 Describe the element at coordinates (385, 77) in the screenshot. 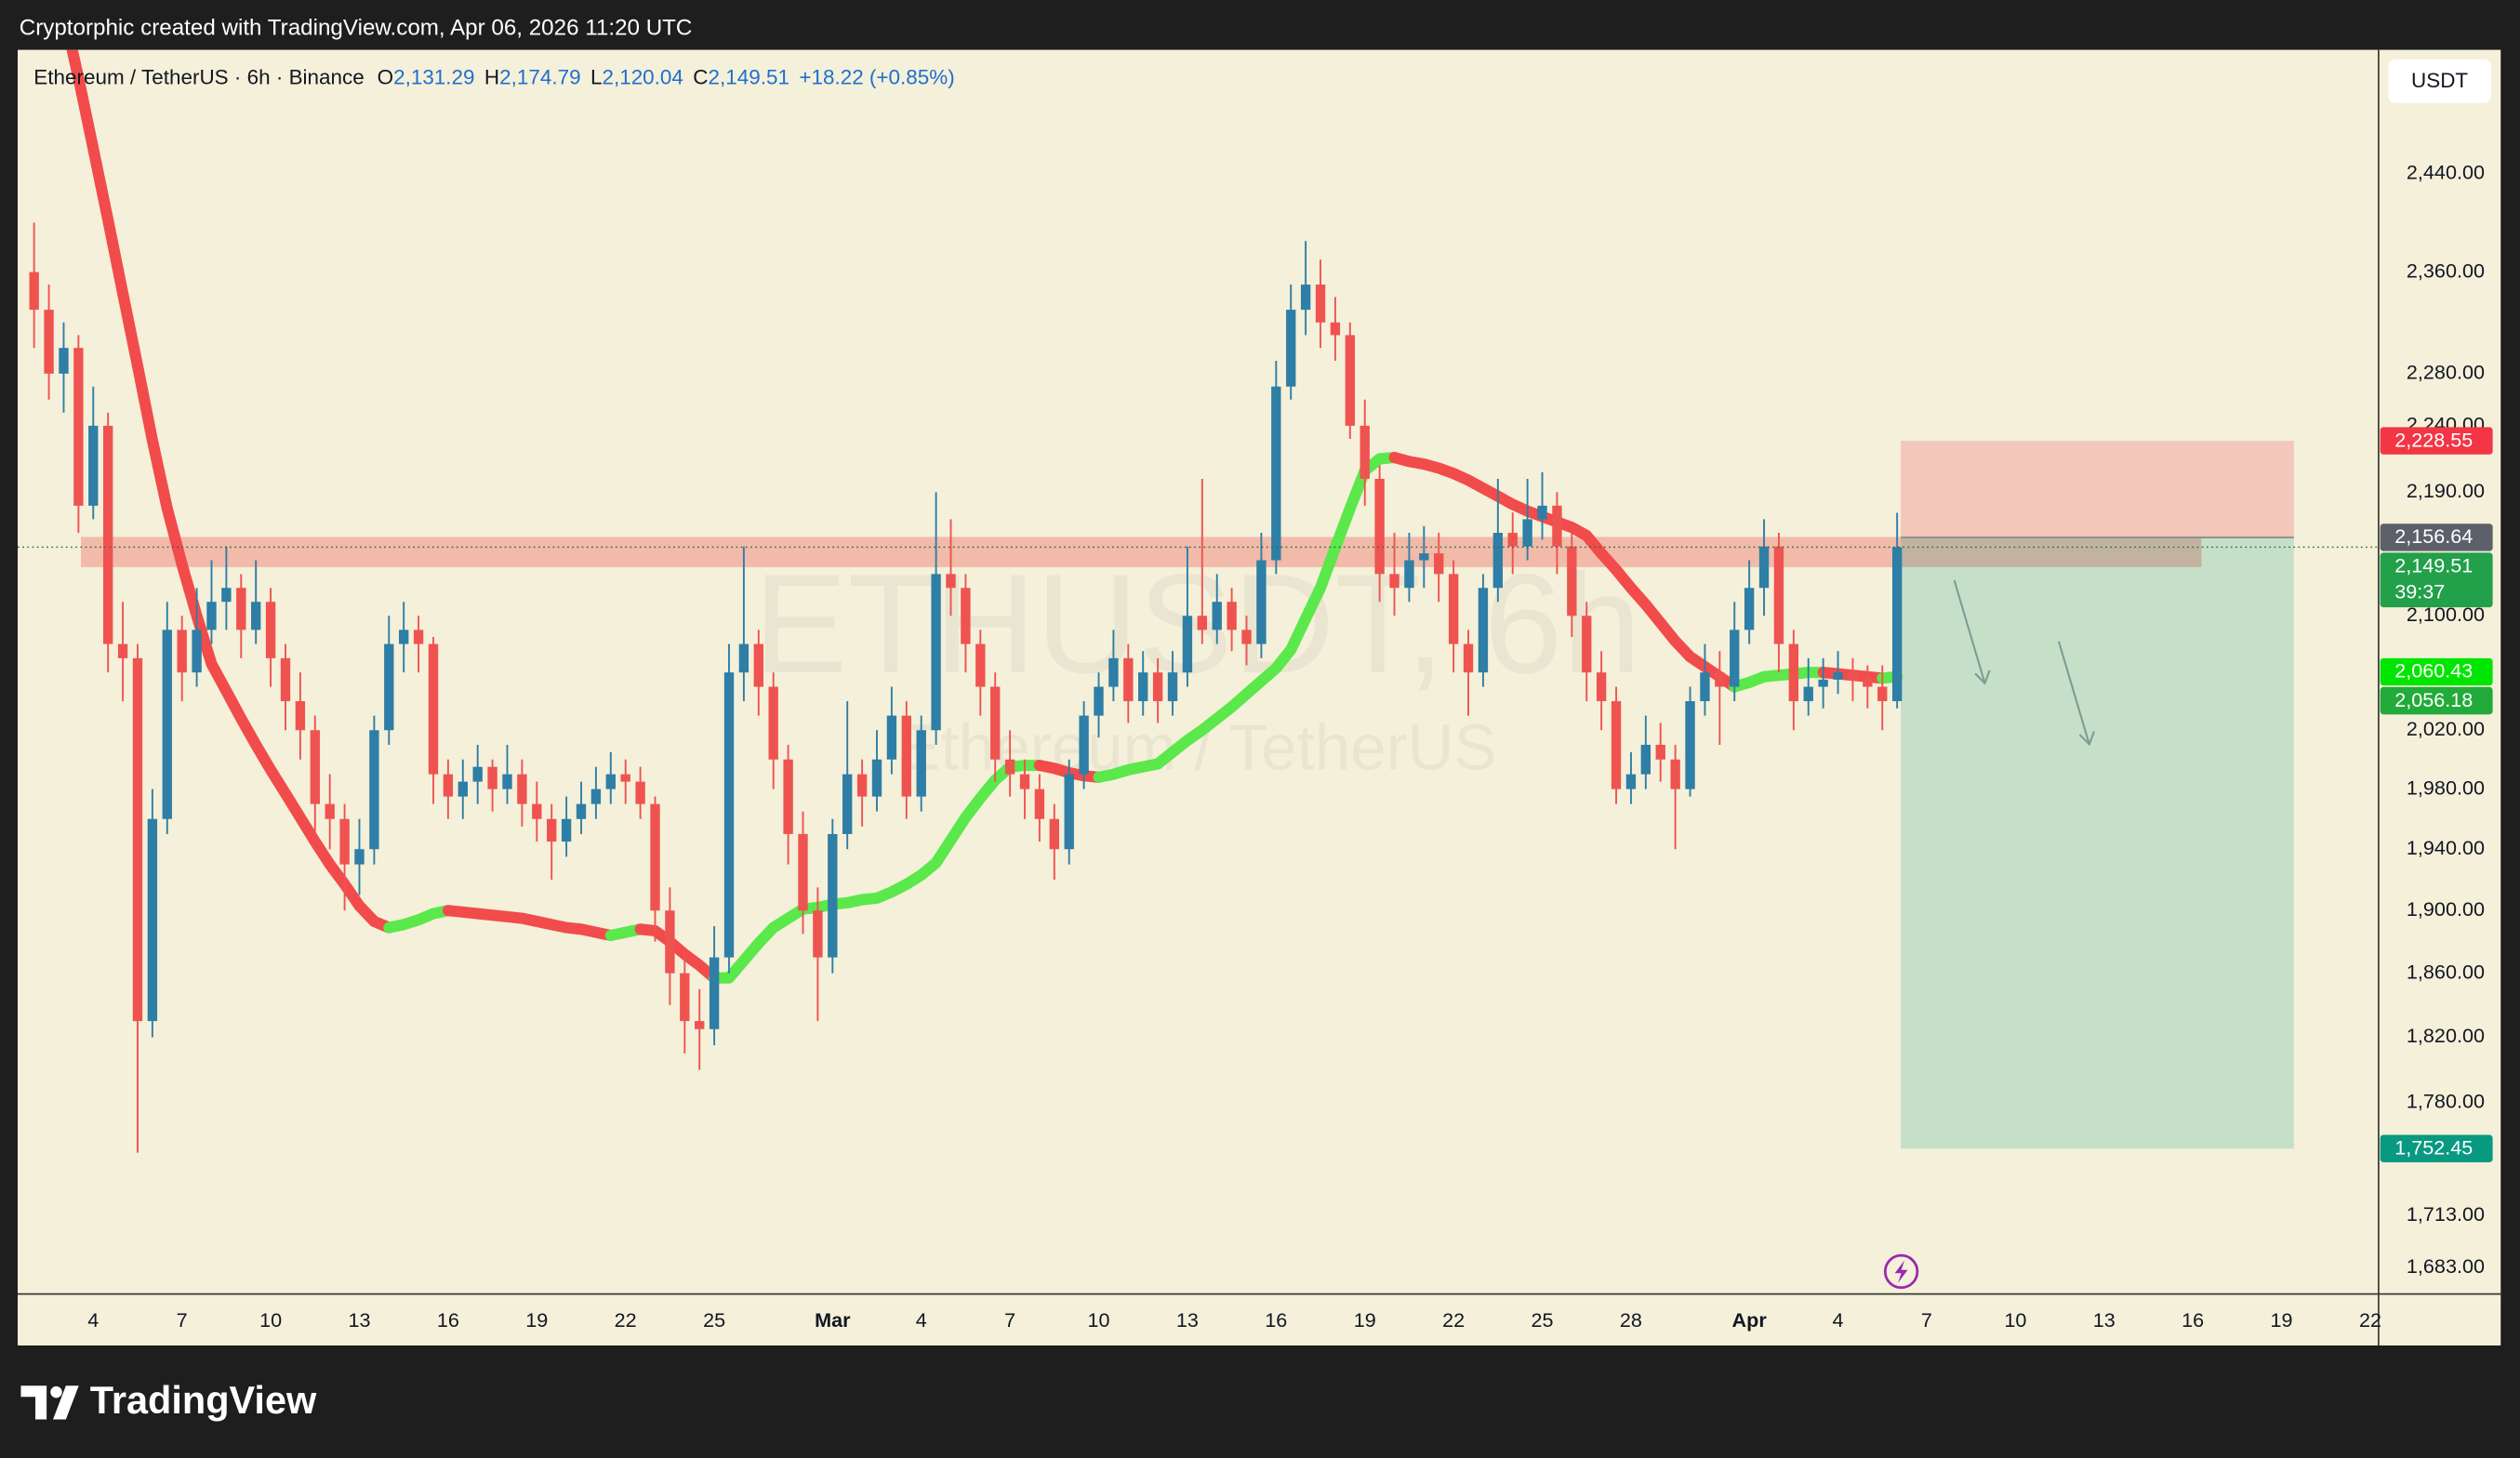

I see `ohlc-key: O` at that location.